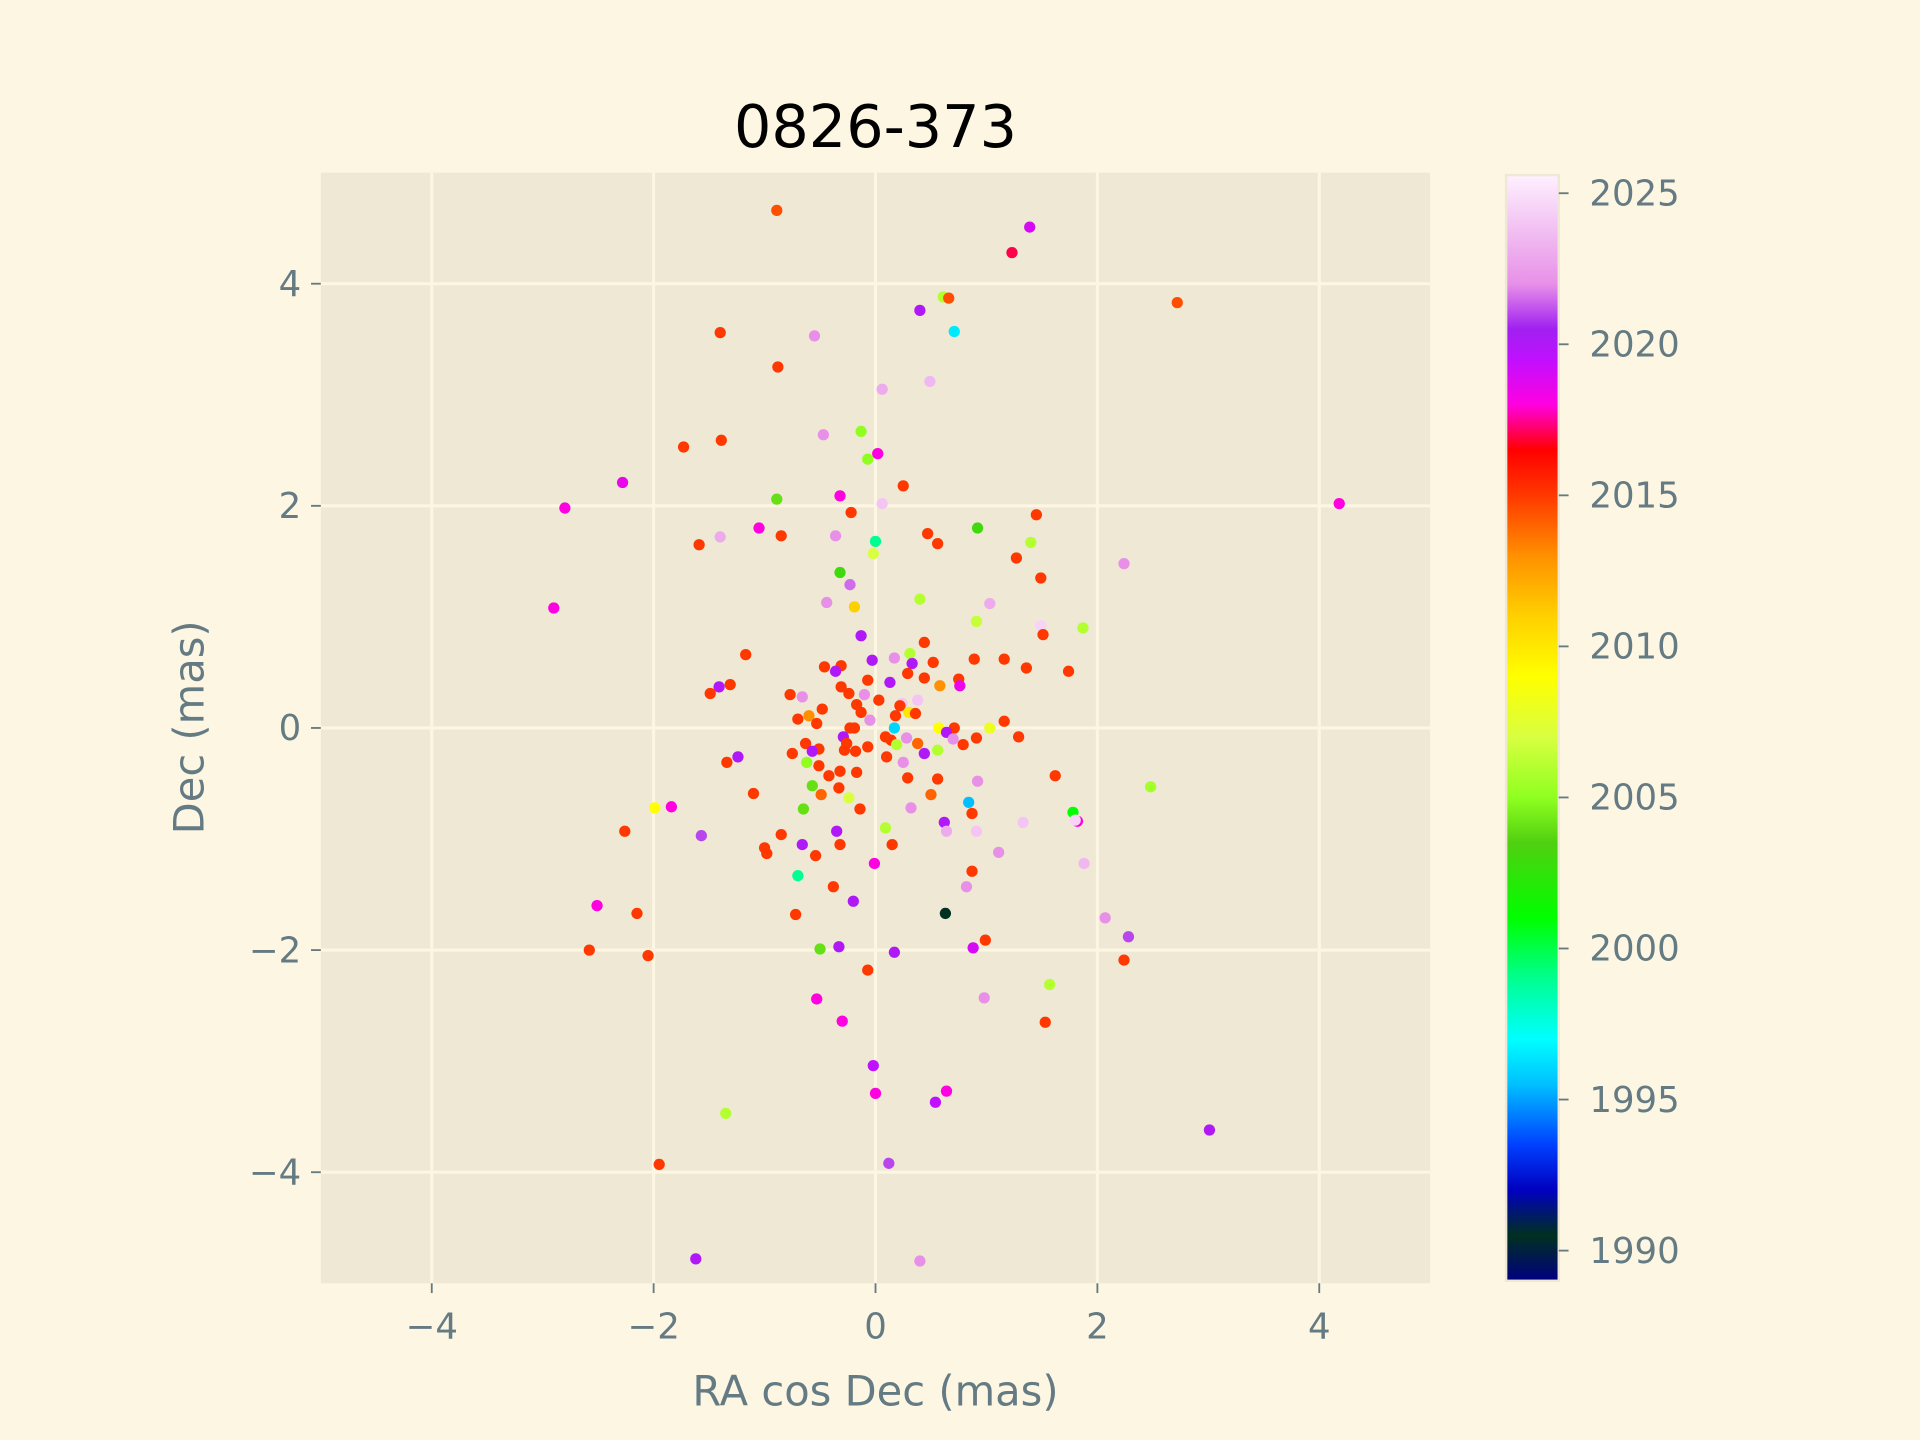  What do you see at coordinates (868, 1315) in the screenshot?
I see `x-axis-ticks: −4 −2 0 2 4` at bounding box center [868, 1315].